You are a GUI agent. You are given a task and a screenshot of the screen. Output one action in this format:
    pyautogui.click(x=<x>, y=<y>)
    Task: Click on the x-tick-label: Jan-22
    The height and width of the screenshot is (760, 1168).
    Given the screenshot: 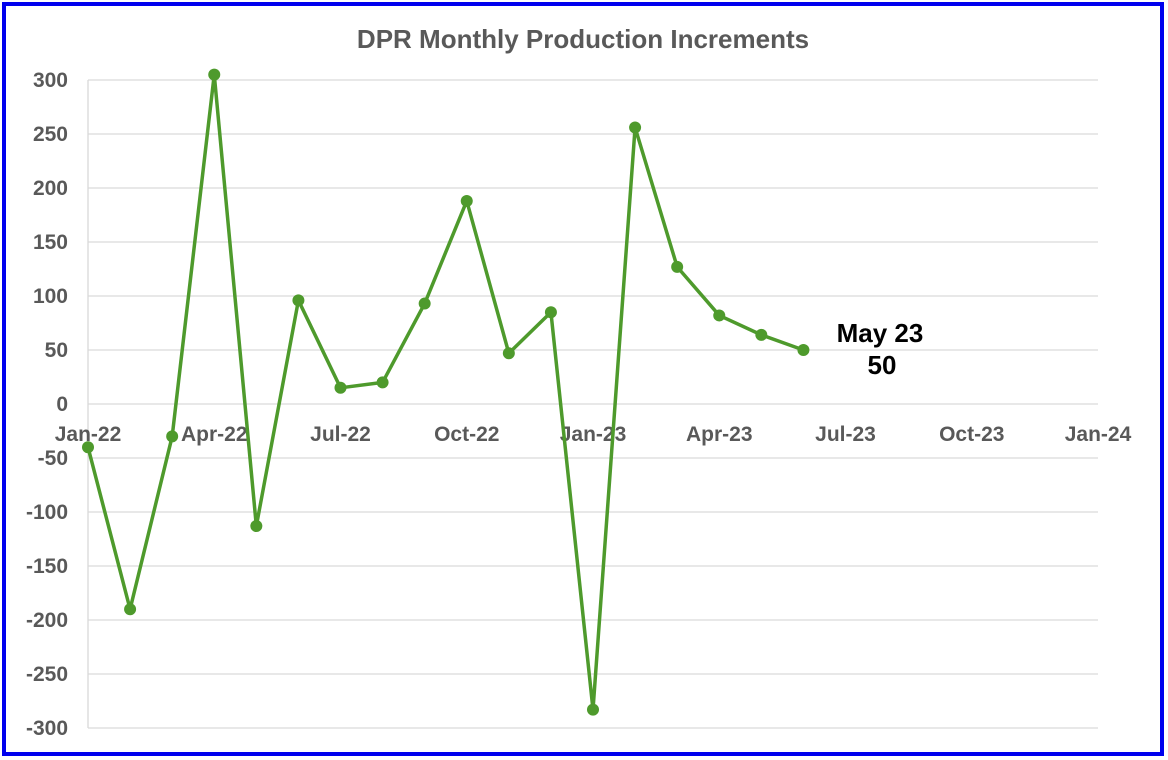 What is the action you would take?
    pyautogui.click(x=88, y=434)
    